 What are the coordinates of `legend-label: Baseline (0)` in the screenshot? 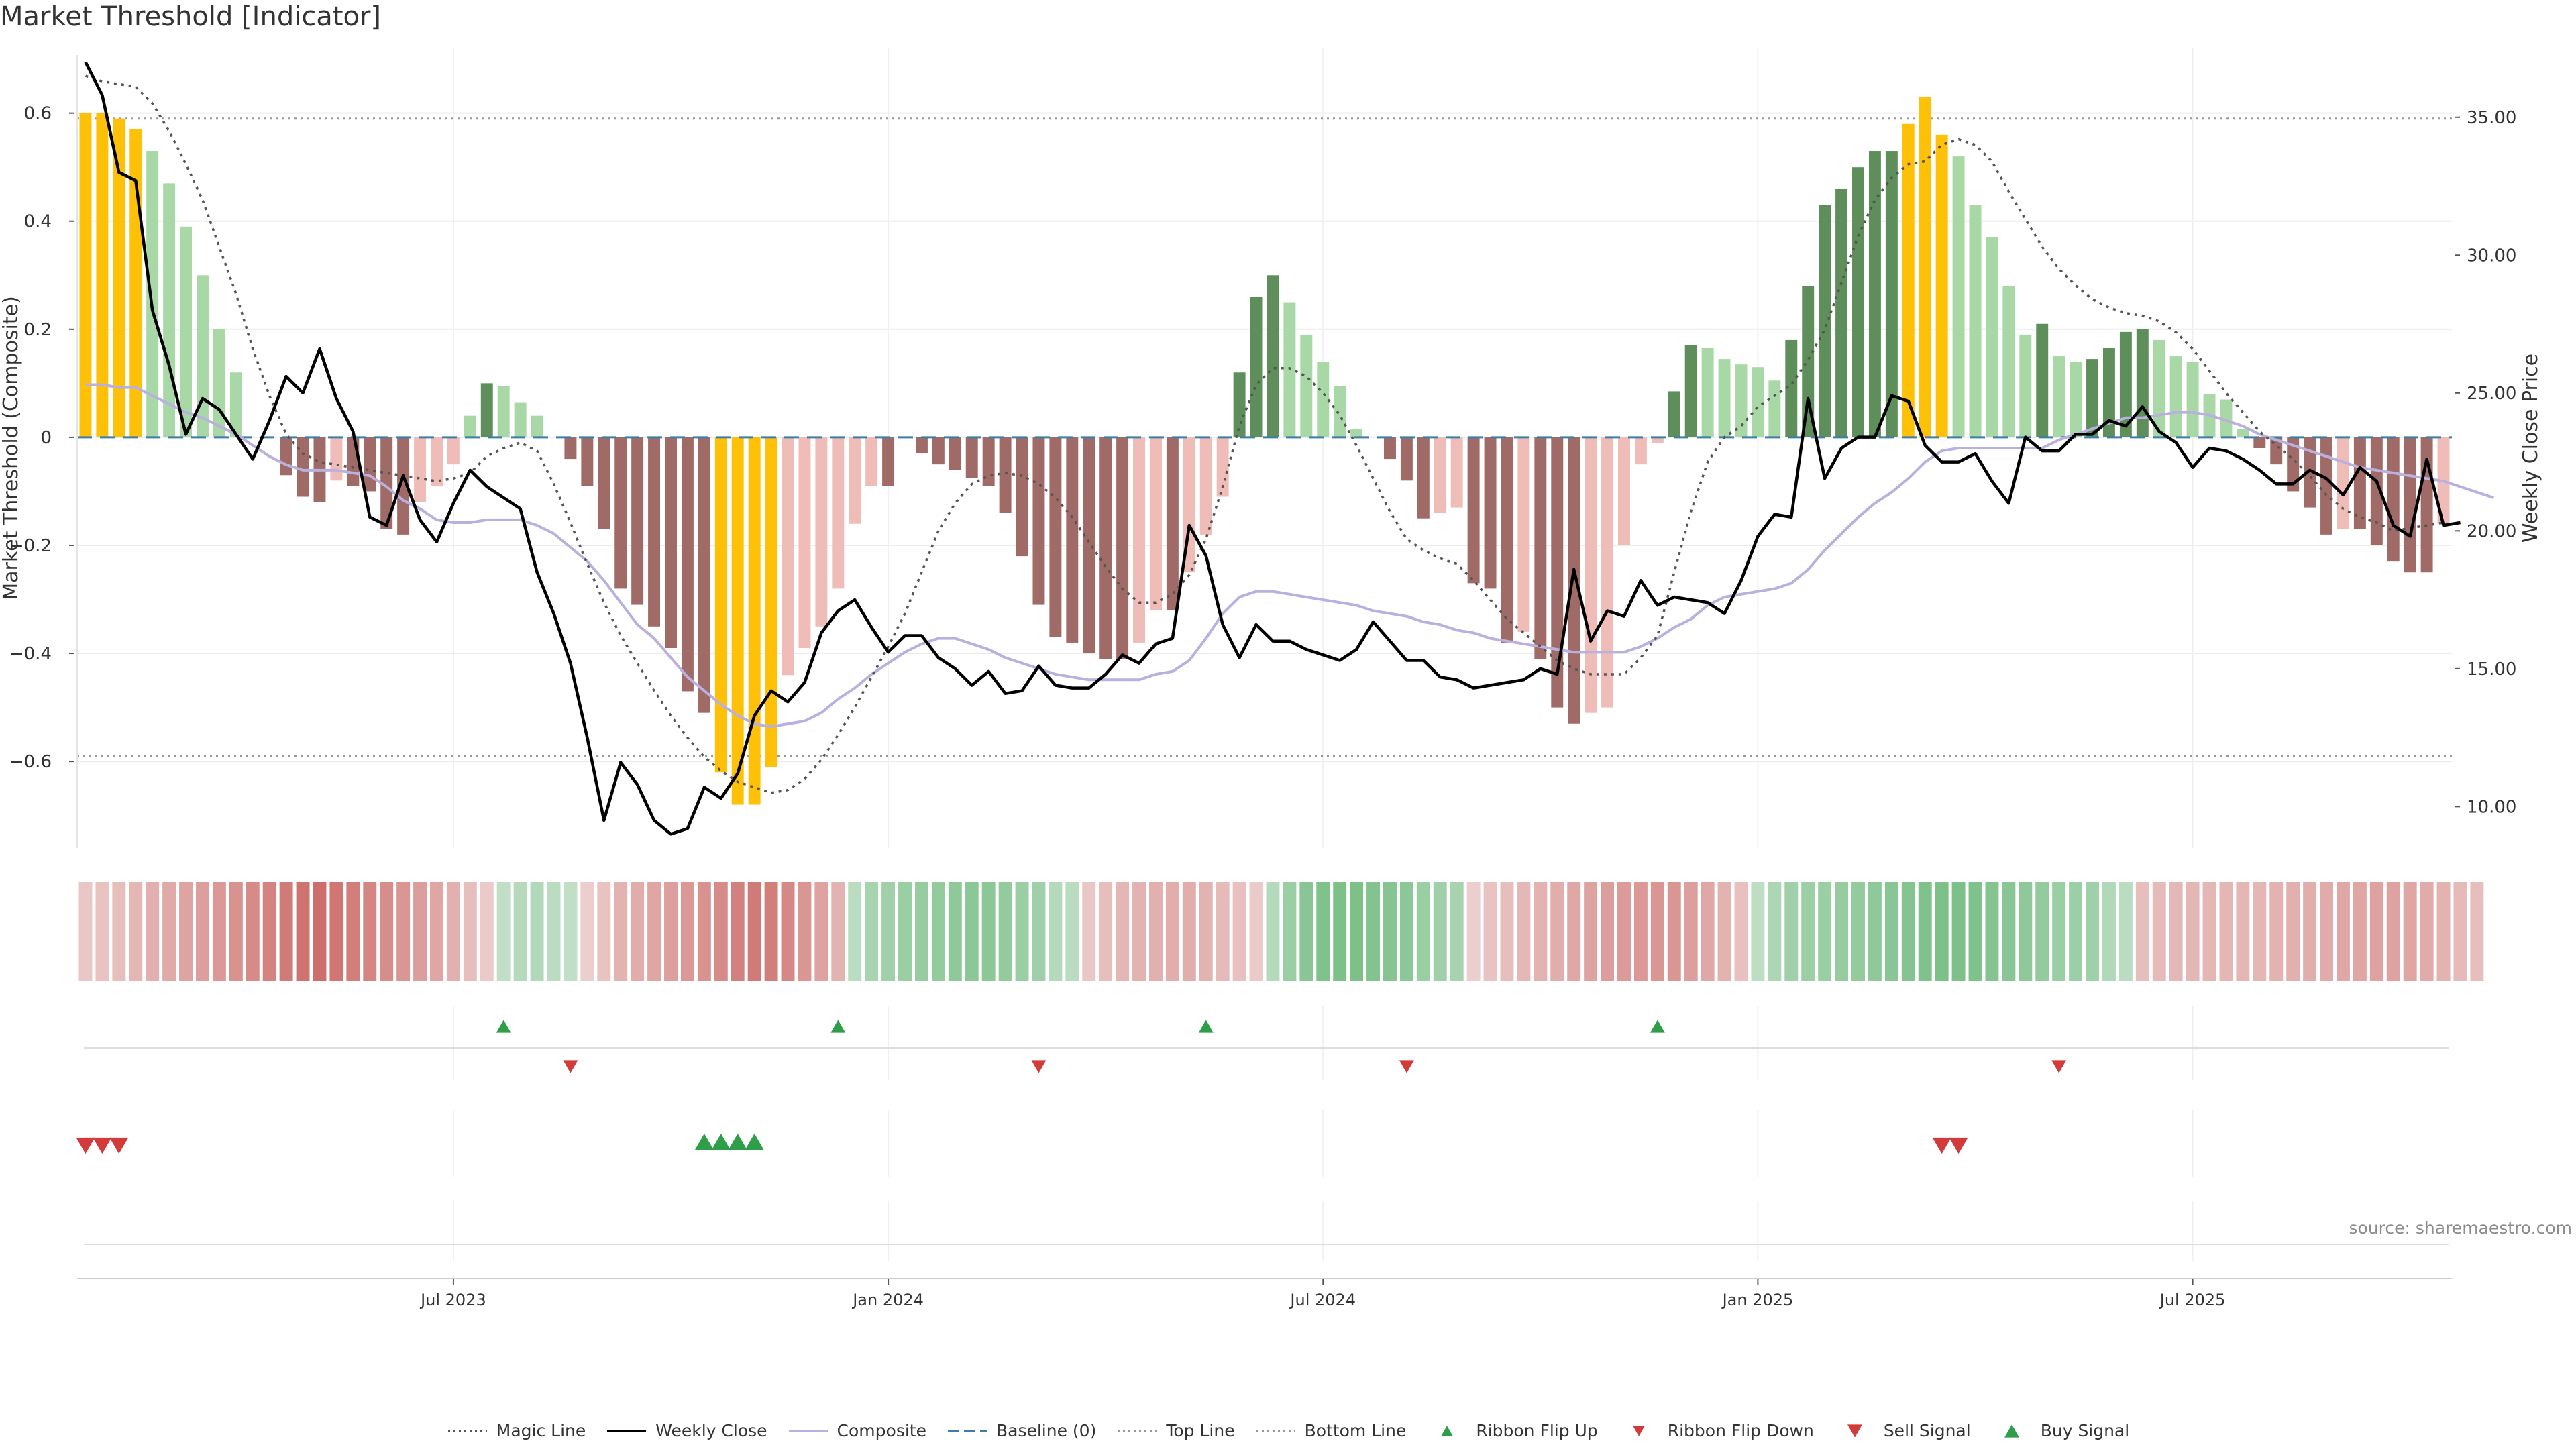 It's located at (1046, 1430).